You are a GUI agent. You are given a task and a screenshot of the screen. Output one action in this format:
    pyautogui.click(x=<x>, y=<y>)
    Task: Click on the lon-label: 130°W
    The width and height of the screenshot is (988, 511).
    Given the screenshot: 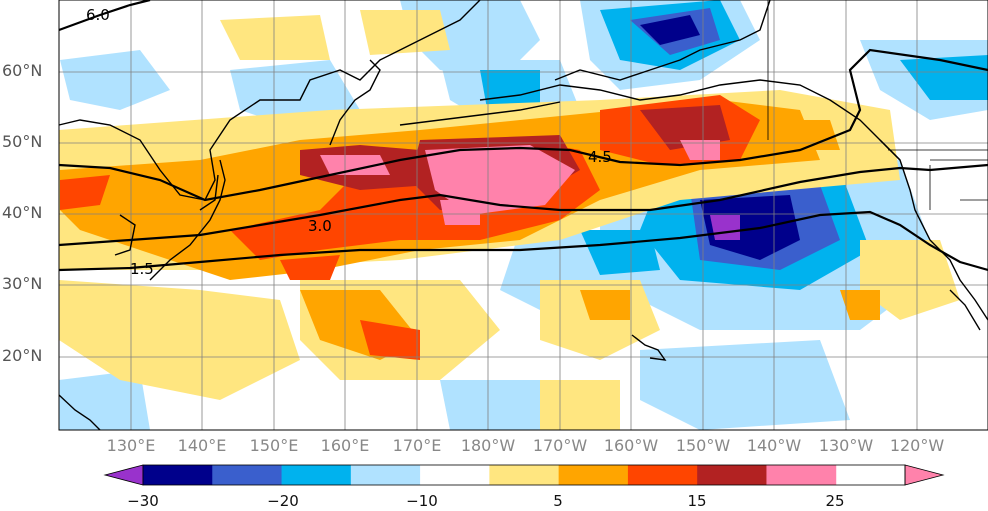 What is the action you would take?
    pyautogui.click(x=846, y=445)
    